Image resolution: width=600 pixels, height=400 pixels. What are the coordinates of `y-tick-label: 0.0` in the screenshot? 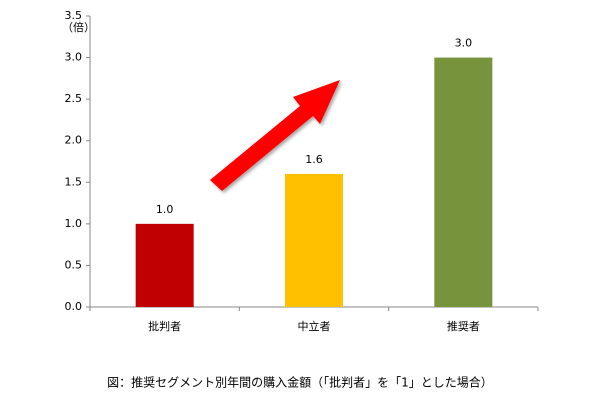 It's located at (74, 306).